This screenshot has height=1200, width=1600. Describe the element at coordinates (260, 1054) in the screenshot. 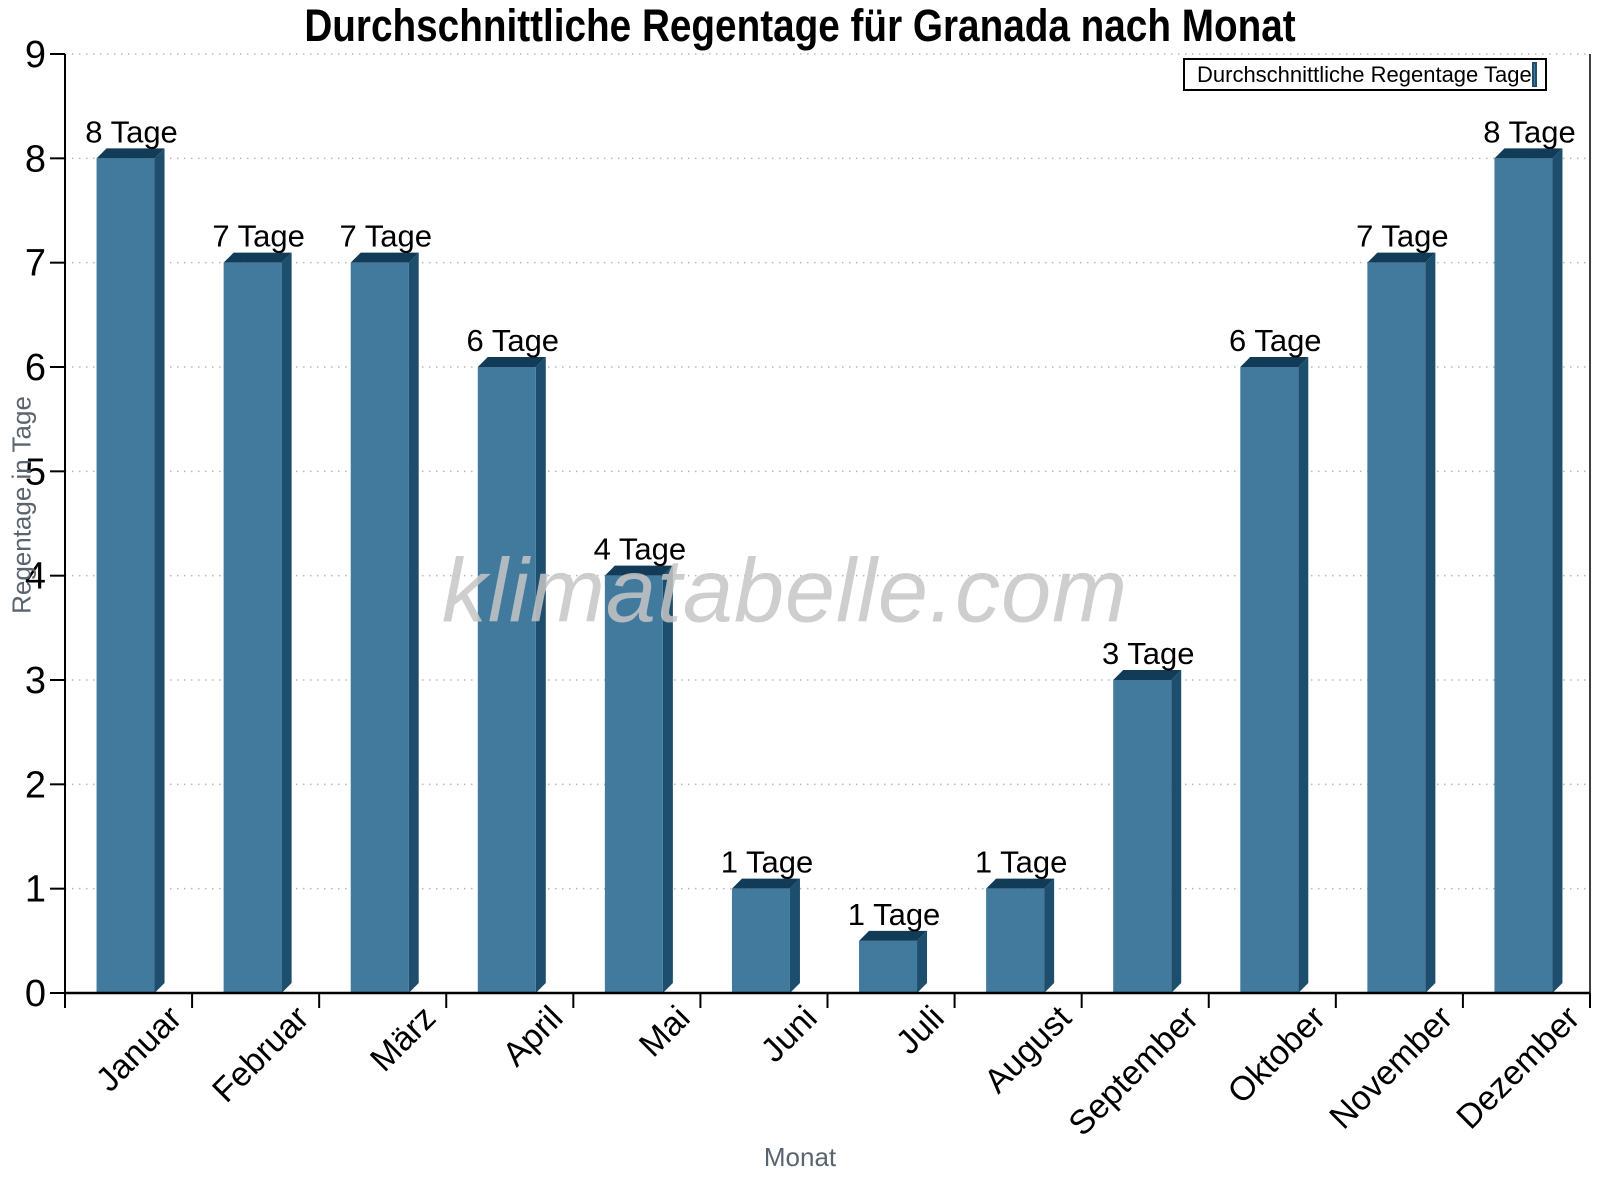

I see `x-tick-label: Februar` at that location.